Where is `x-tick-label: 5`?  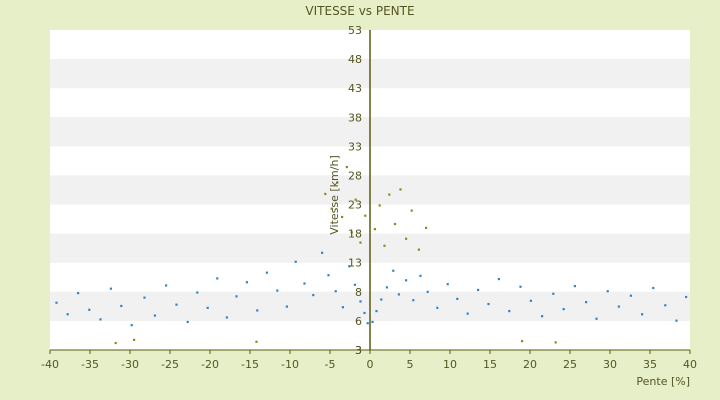
x-tick-label: 5 is located at coordinates (410, 364).